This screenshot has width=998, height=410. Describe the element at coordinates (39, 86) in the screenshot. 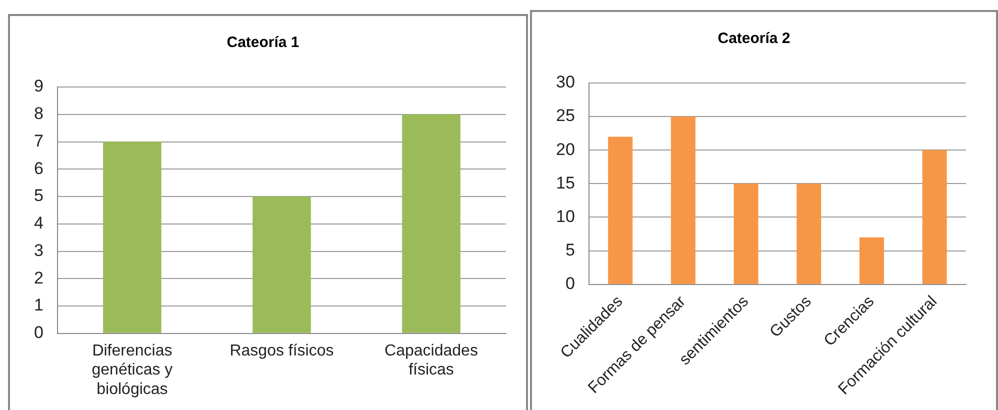

I see `y-tick-label: 9` at that location.